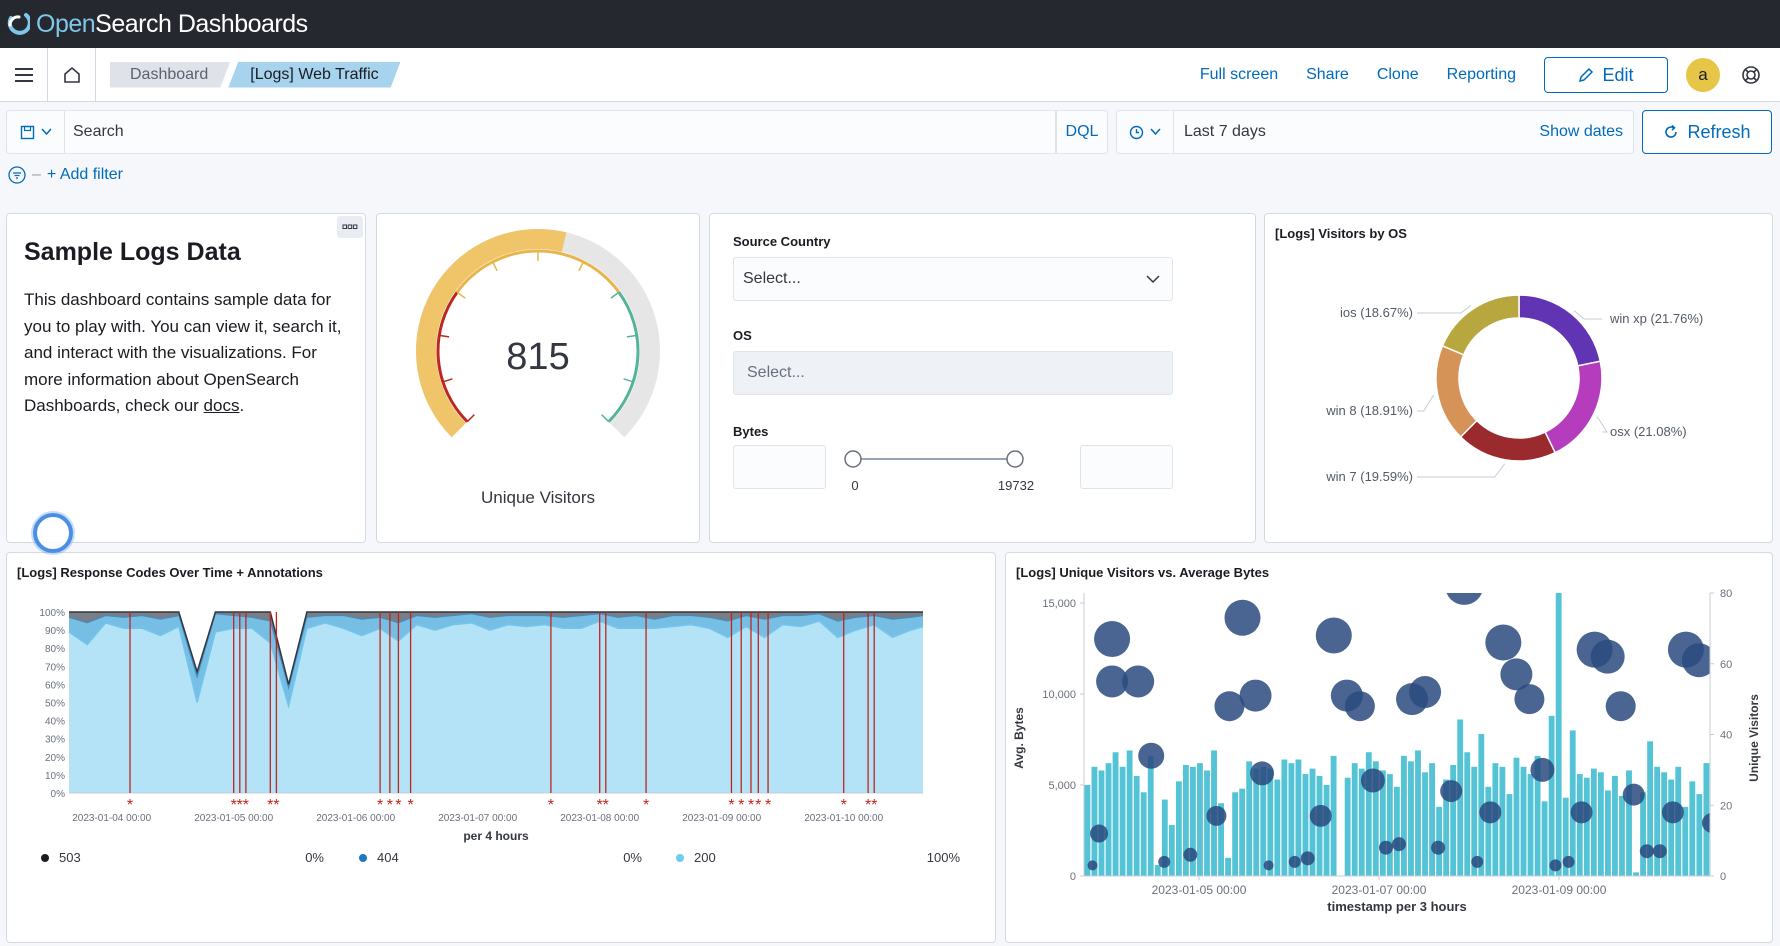  I want to click on refresh-button: Refresh, so click(1707, 132).